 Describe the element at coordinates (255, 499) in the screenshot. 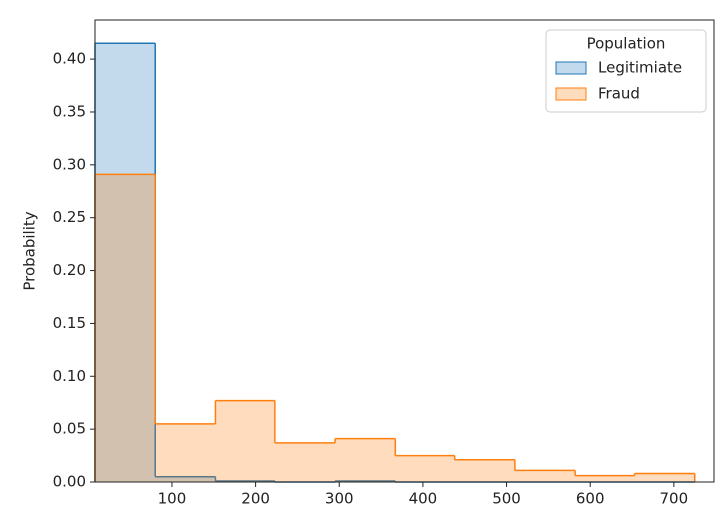

I see `x-tick-label: 200` at that location.